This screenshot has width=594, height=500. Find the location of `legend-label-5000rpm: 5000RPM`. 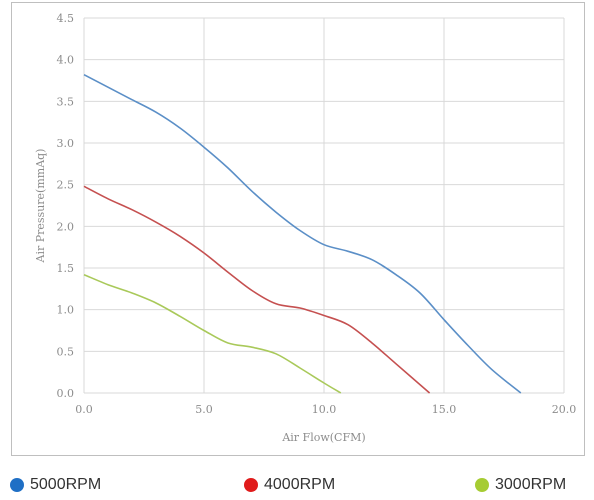

legend-label-5000rpm: 5000RPM is located at coordinates (66, 484).